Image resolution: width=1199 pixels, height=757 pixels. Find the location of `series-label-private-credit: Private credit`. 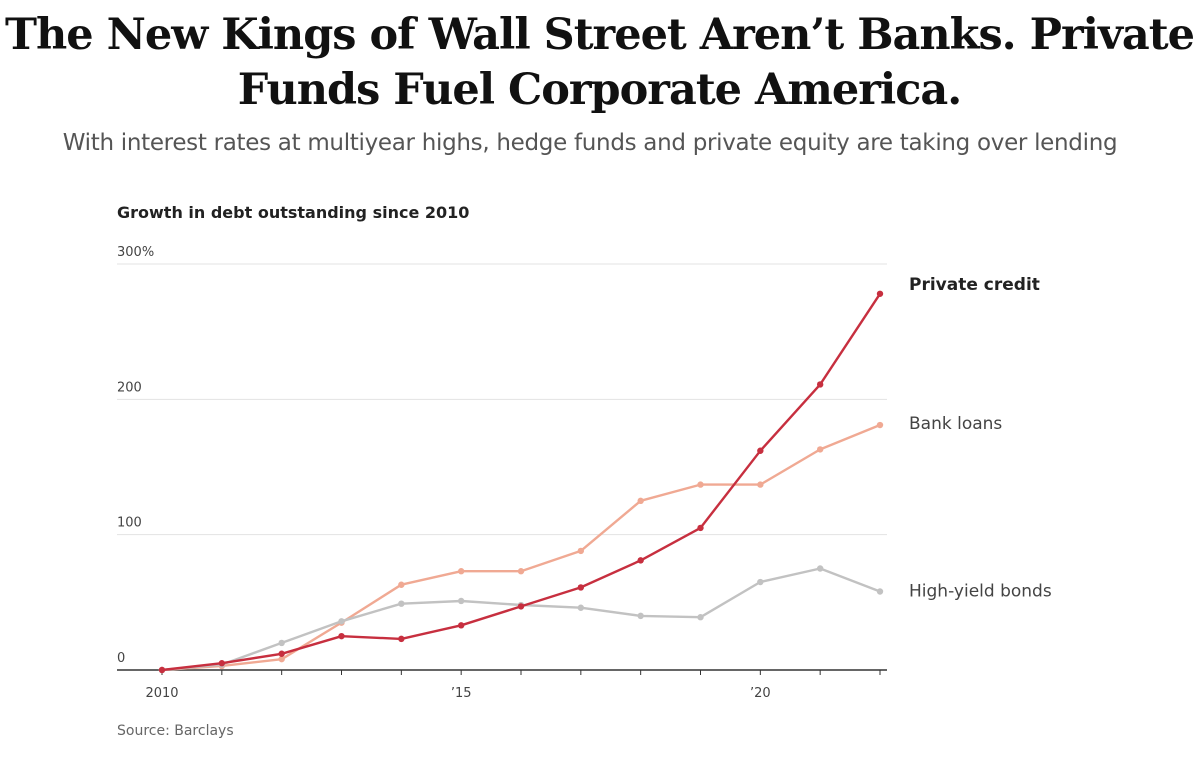

series-label-private-credit: Private credit is located at coordinates (974, 285).